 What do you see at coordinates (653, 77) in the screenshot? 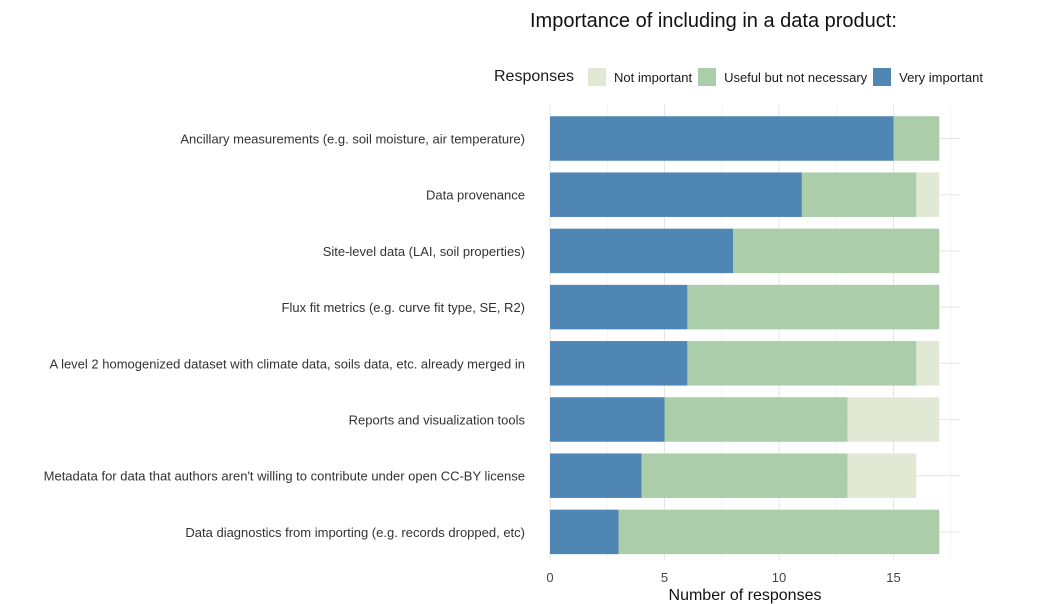
I see `legend-label-not-important: Not important` at bounding box center [653, 77].